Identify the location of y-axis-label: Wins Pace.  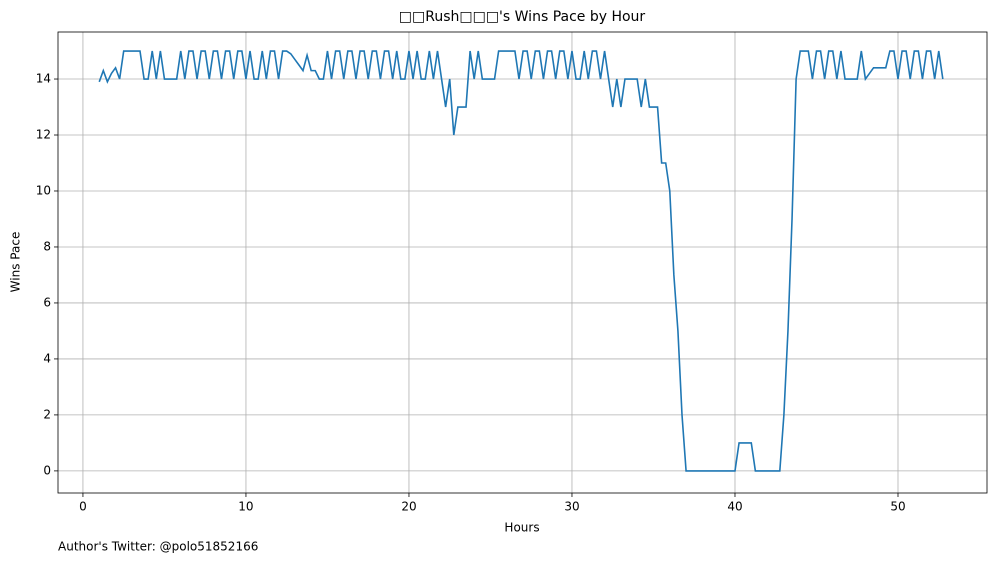
(16, 262).